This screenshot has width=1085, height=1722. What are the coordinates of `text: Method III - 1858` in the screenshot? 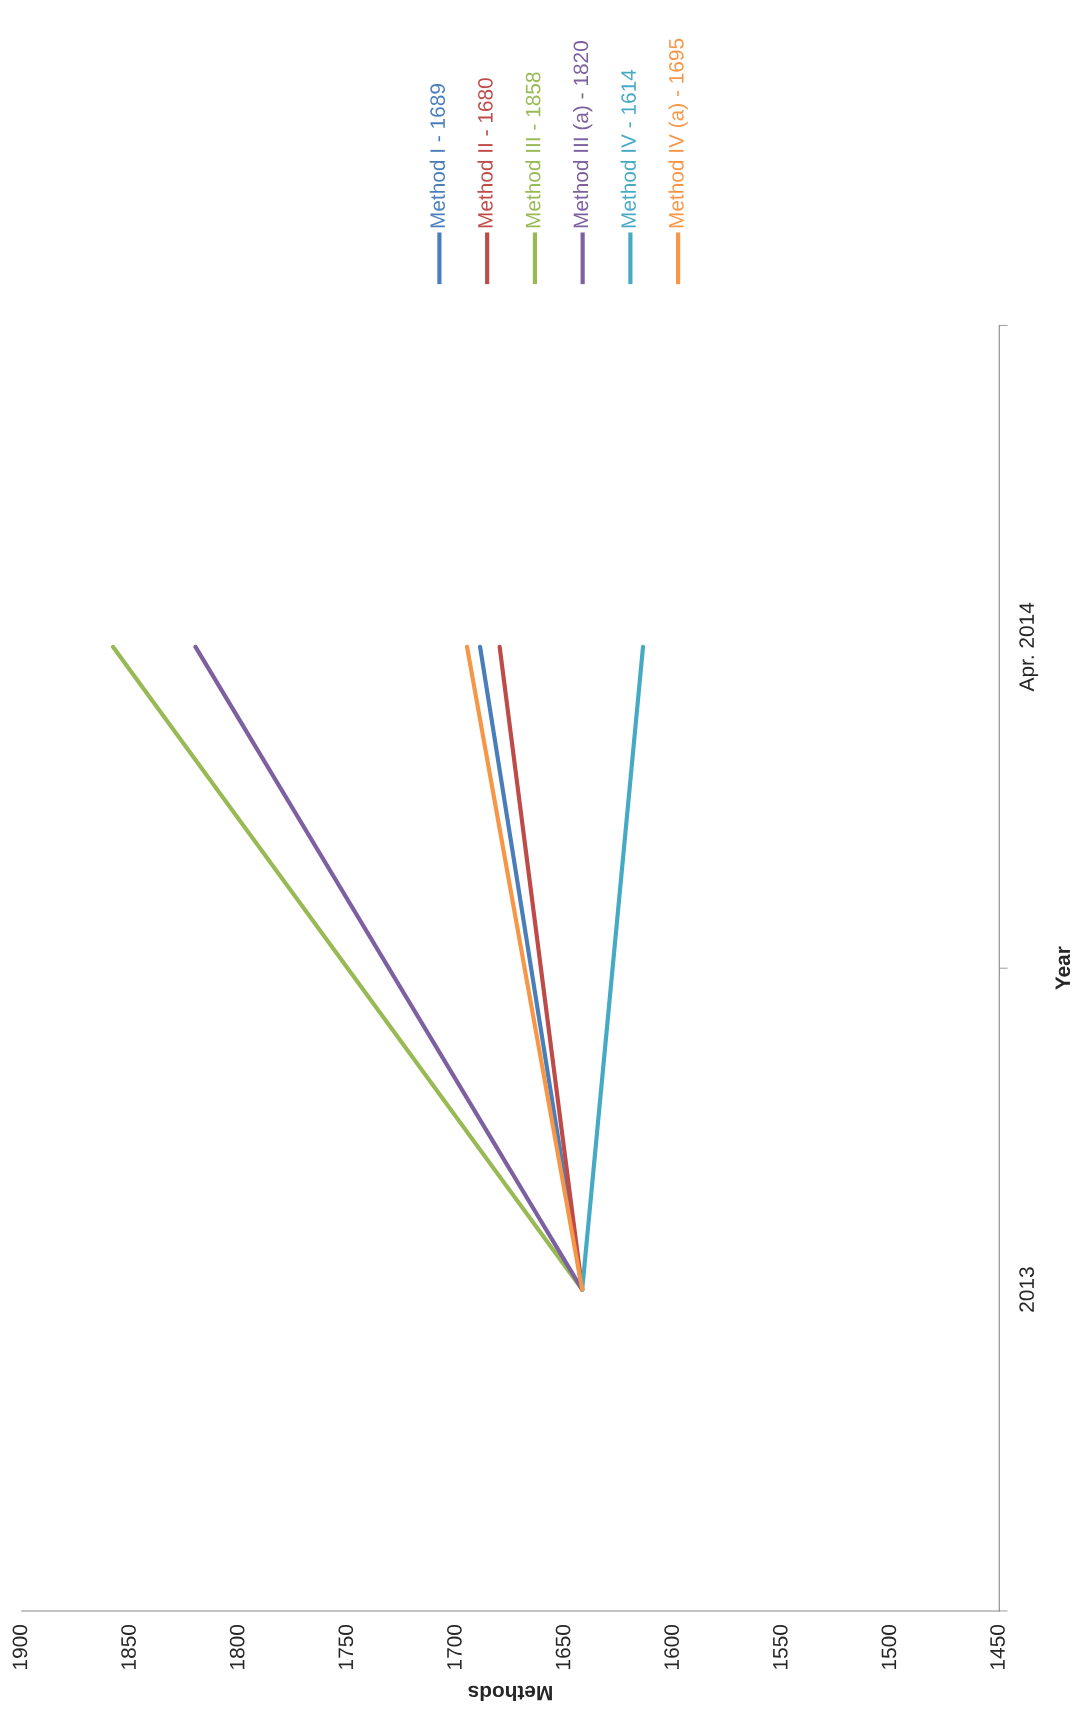 It's located at (533, 150).